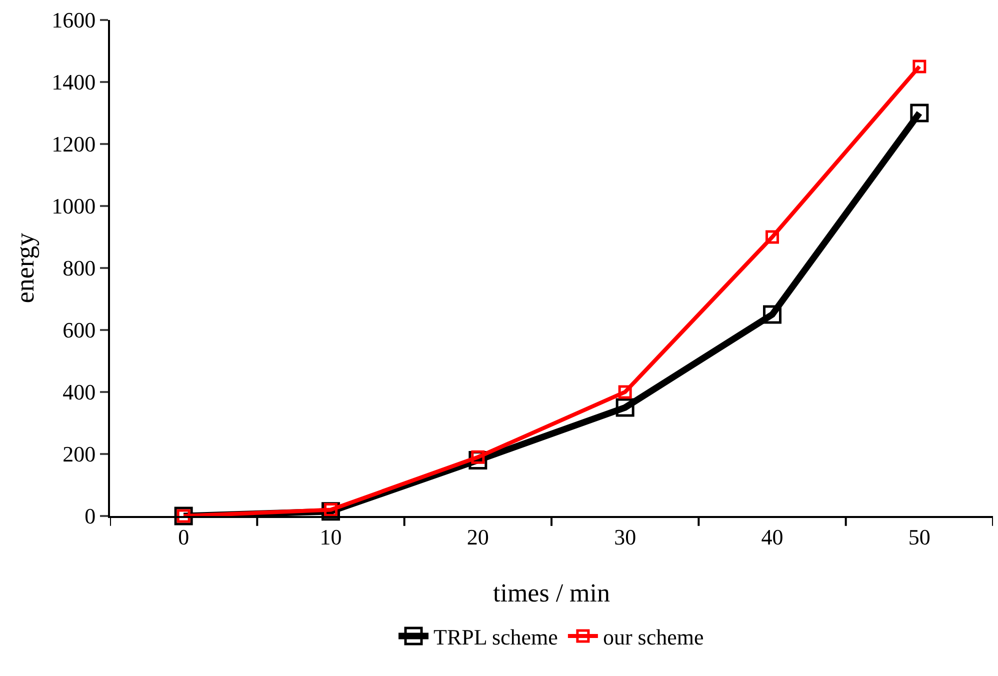  Describe the element at coordinates (79, 268) in the screenshot. I see `y-tick-label: 800` at that location.